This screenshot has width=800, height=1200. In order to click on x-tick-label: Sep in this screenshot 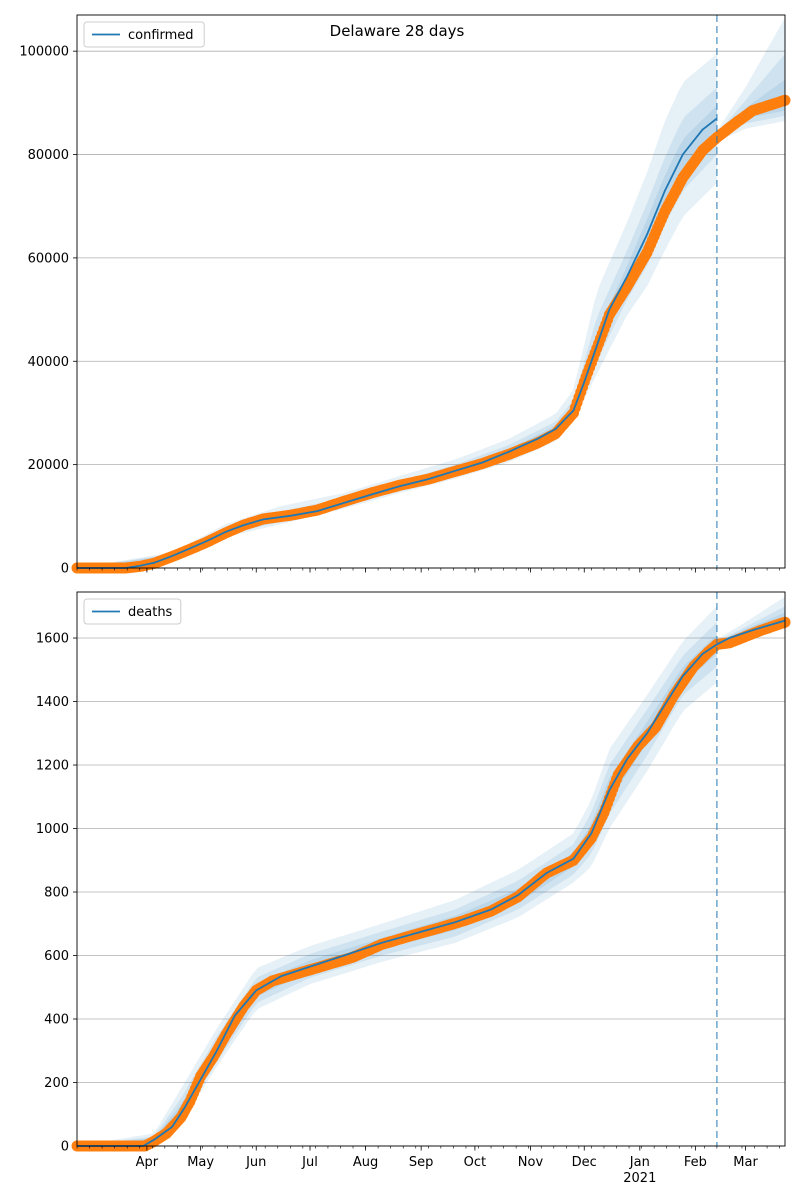, I will do `click(421, 1162)`.